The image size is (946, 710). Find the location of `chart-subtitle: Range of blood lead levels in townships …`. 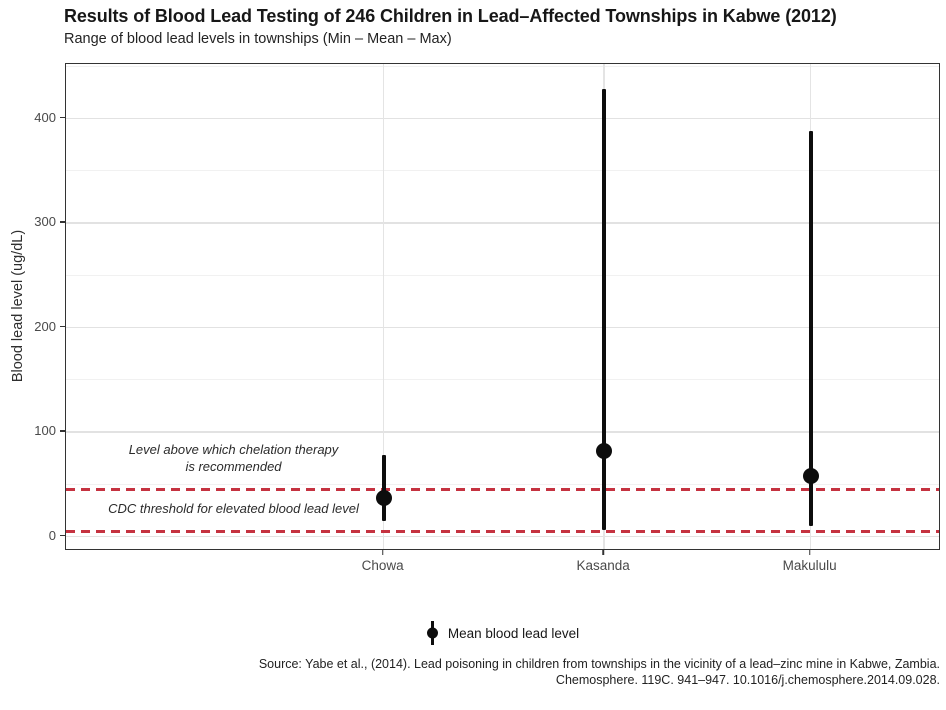

chart-subtitle: Range of blood lead levels in townships … is located at coordinates (258, 39).